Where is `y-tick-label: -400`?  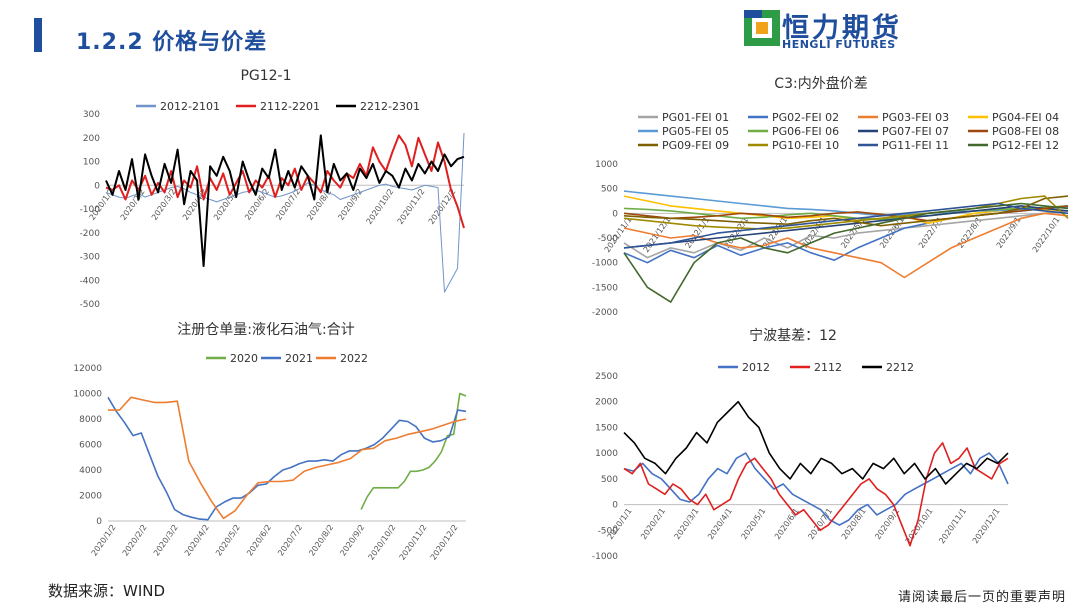
y-tick-label: -400 is located at coordinates (90, 281).